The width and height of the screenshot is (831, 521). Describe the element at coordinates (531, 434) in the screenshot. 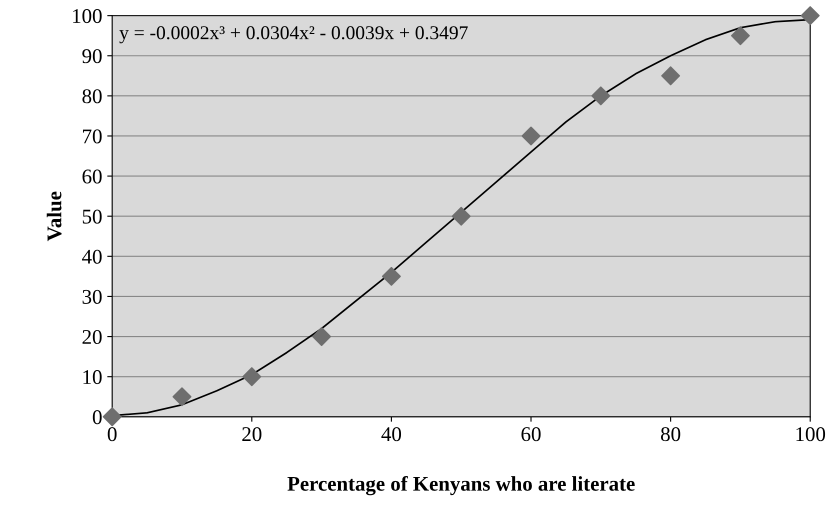

I see `x-tick-label: 60` at that location.